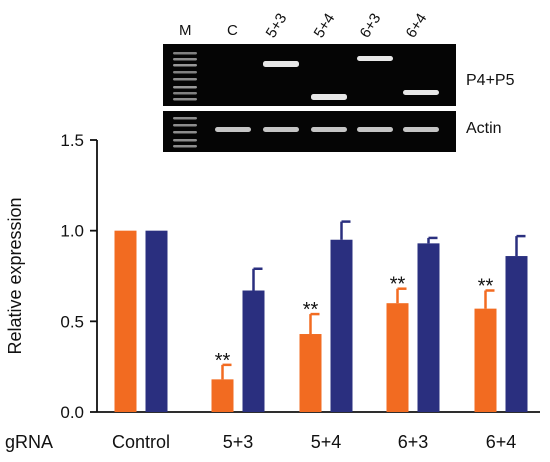 The width and height of the screenshot is (550, 462). What do you see at coordinates (306, 132) in the screenshot?
I see `gel-bottom-bands` at bounding box center [306, 132].